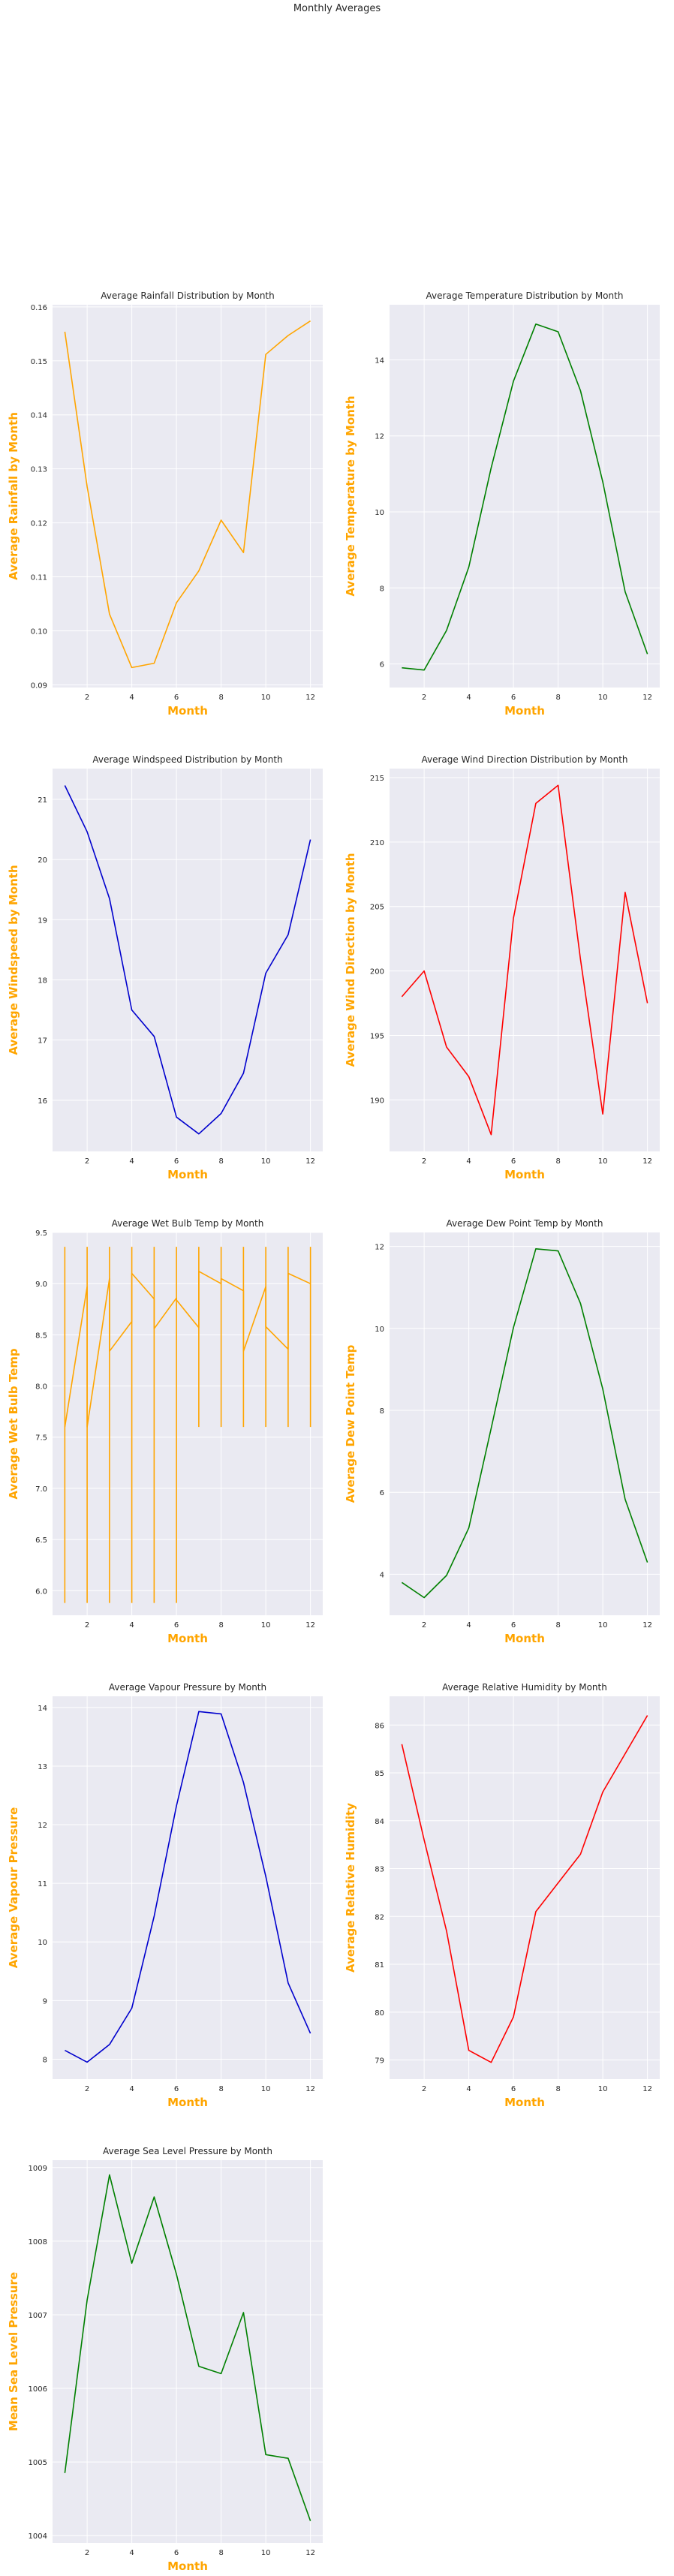 The width and height of the screenshot is (674, 2576). I want to click on y-tick-label: 6, so click(382, 1493).